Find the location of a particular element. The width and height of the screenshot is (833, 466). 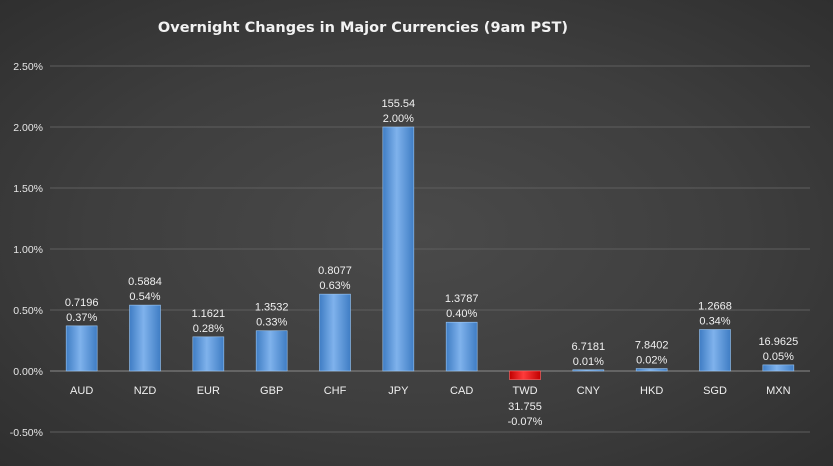

data-label-pct-eur: 0.28% is located at coordinates (208, 329).